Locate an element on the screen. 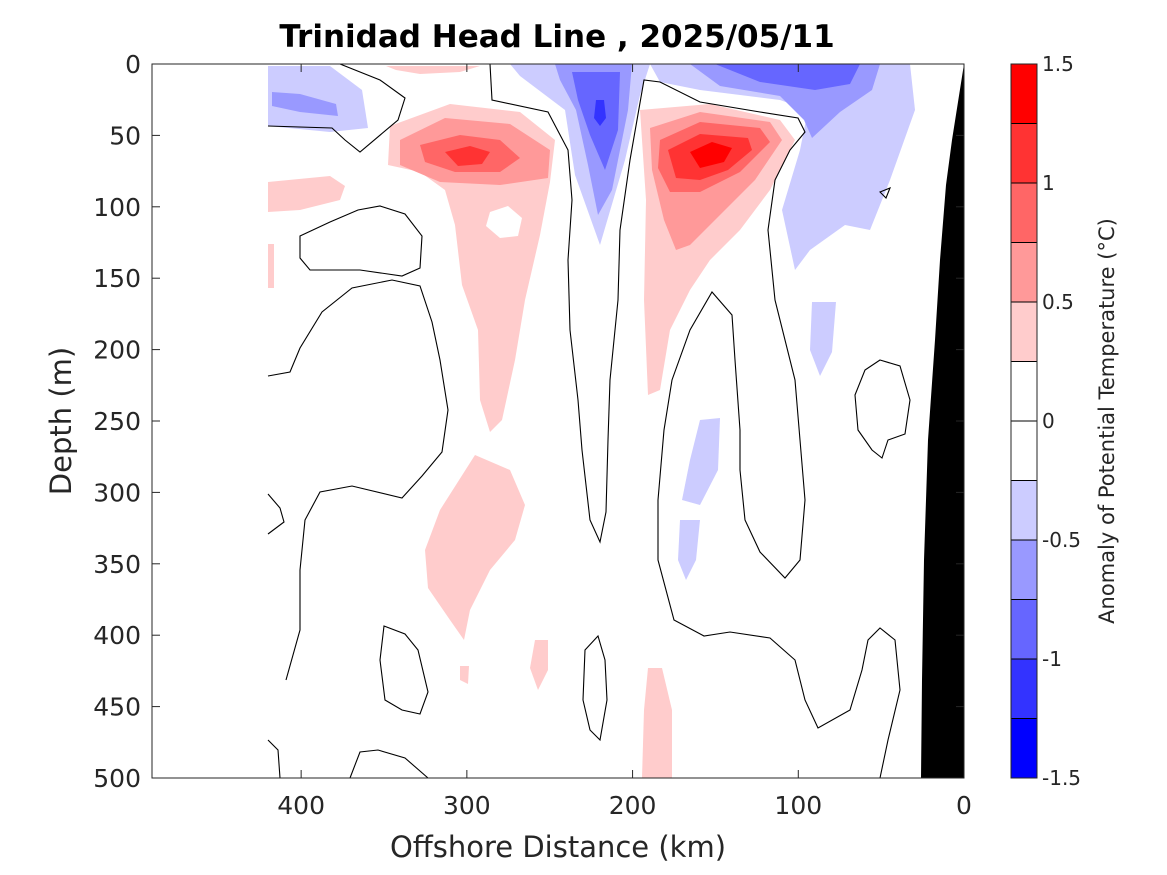  colorbar-label: Anomaly of Potential Temperature (°C) is located at coordinates (1107, 421).